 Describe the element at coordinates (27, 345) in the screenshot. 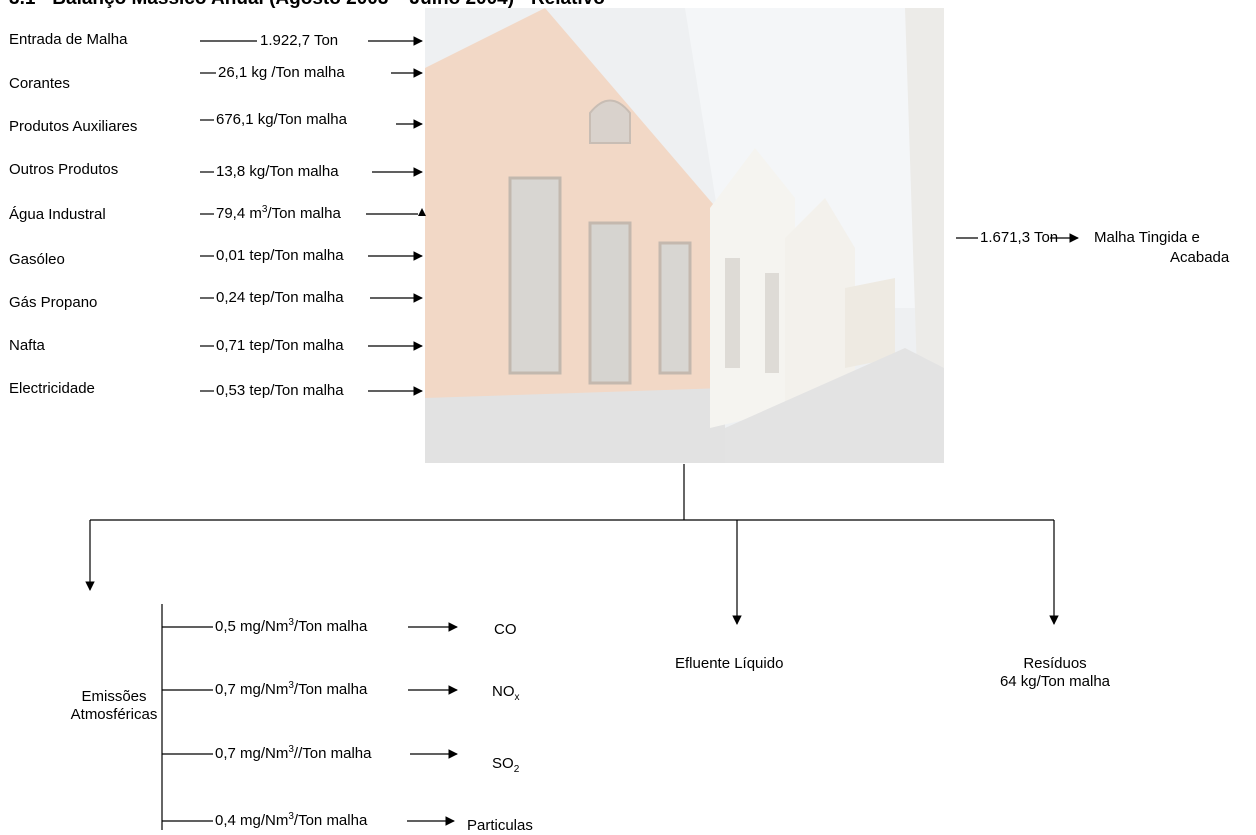

I see `input-label: Nafta` at that location.